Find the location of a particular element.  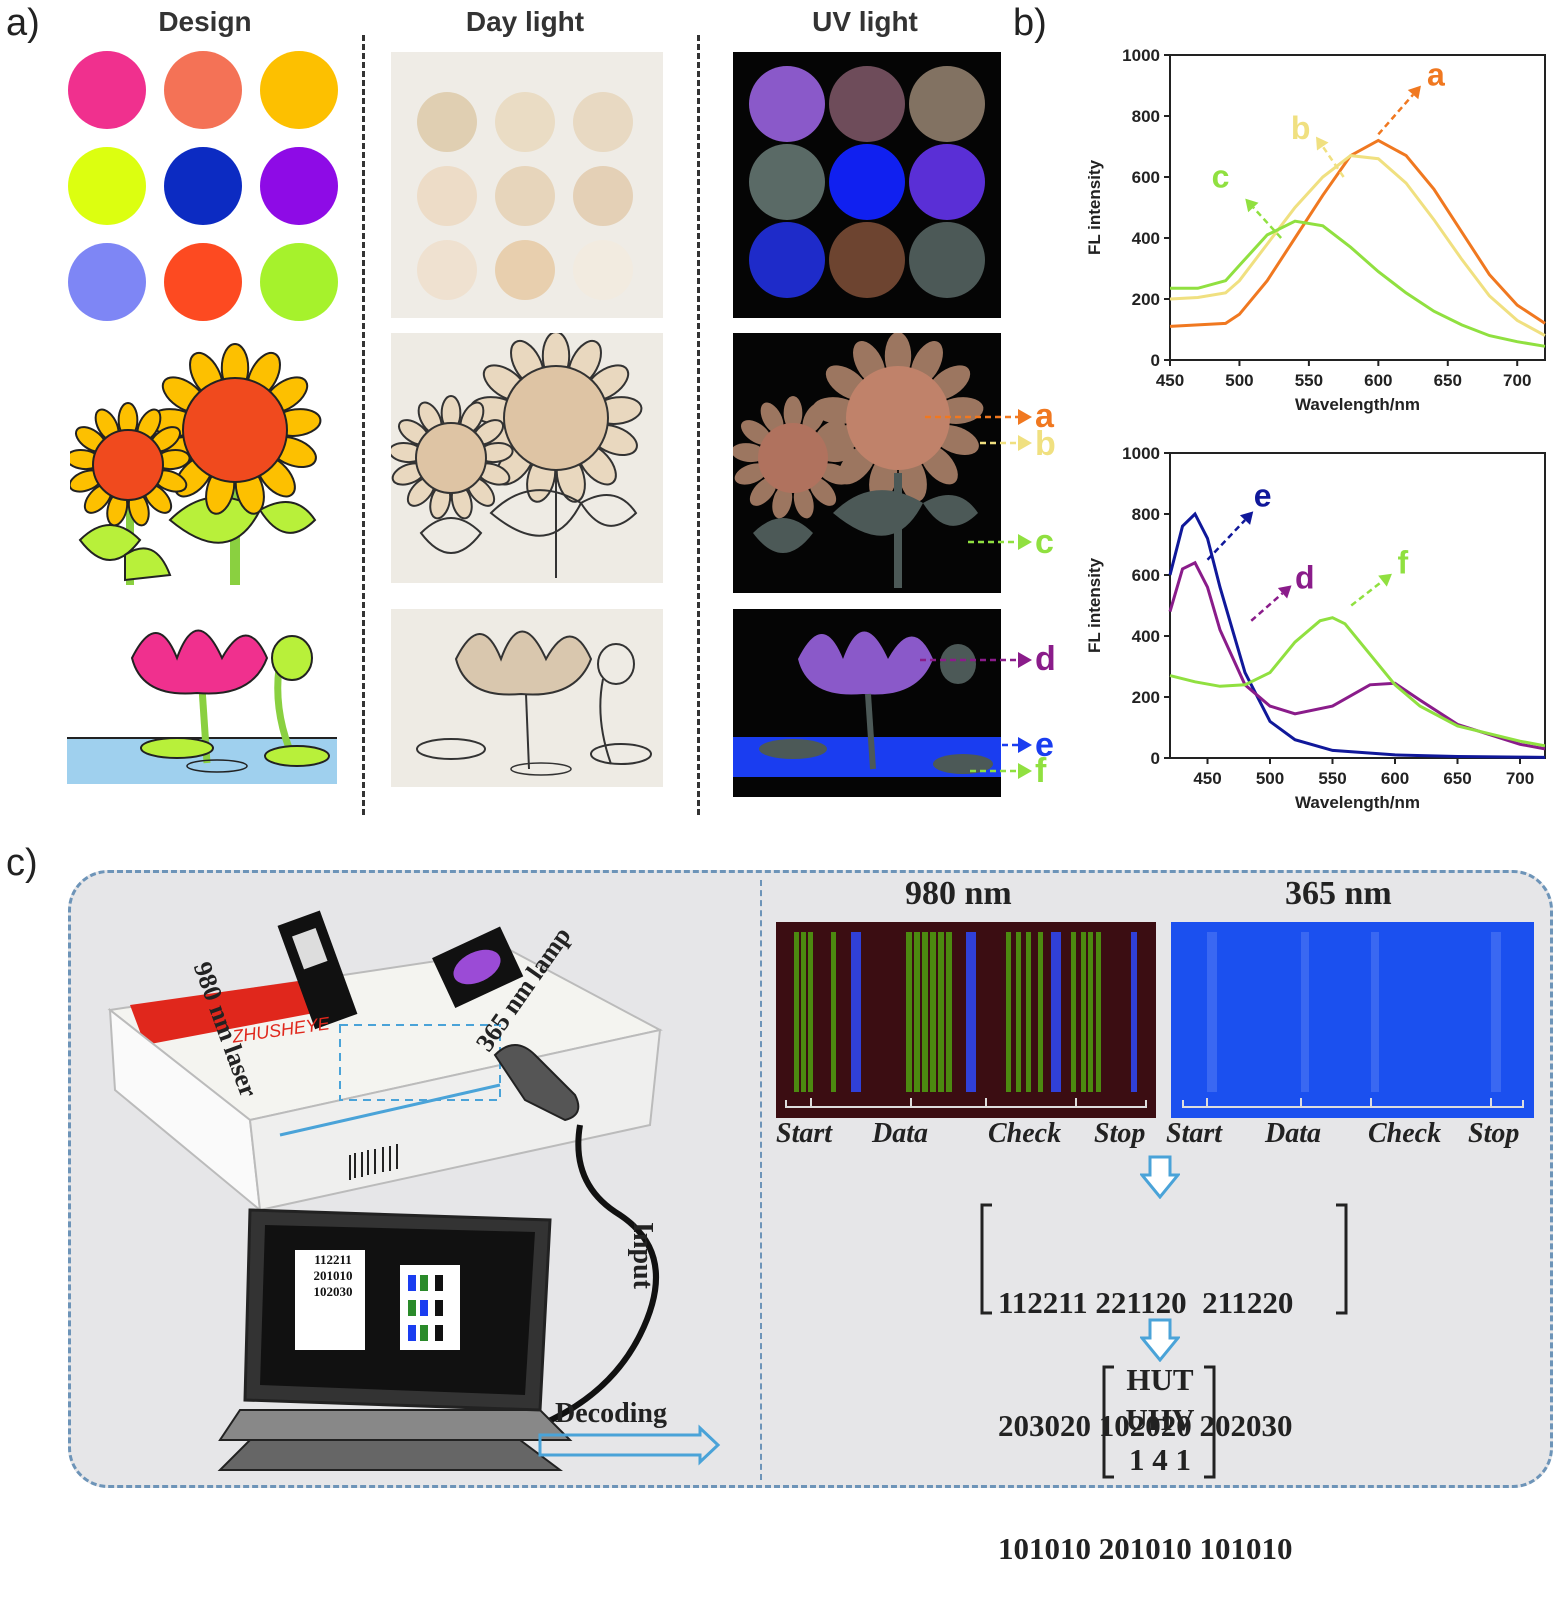

screen-code-row: 112211 is located at coordinates (333, 1259).